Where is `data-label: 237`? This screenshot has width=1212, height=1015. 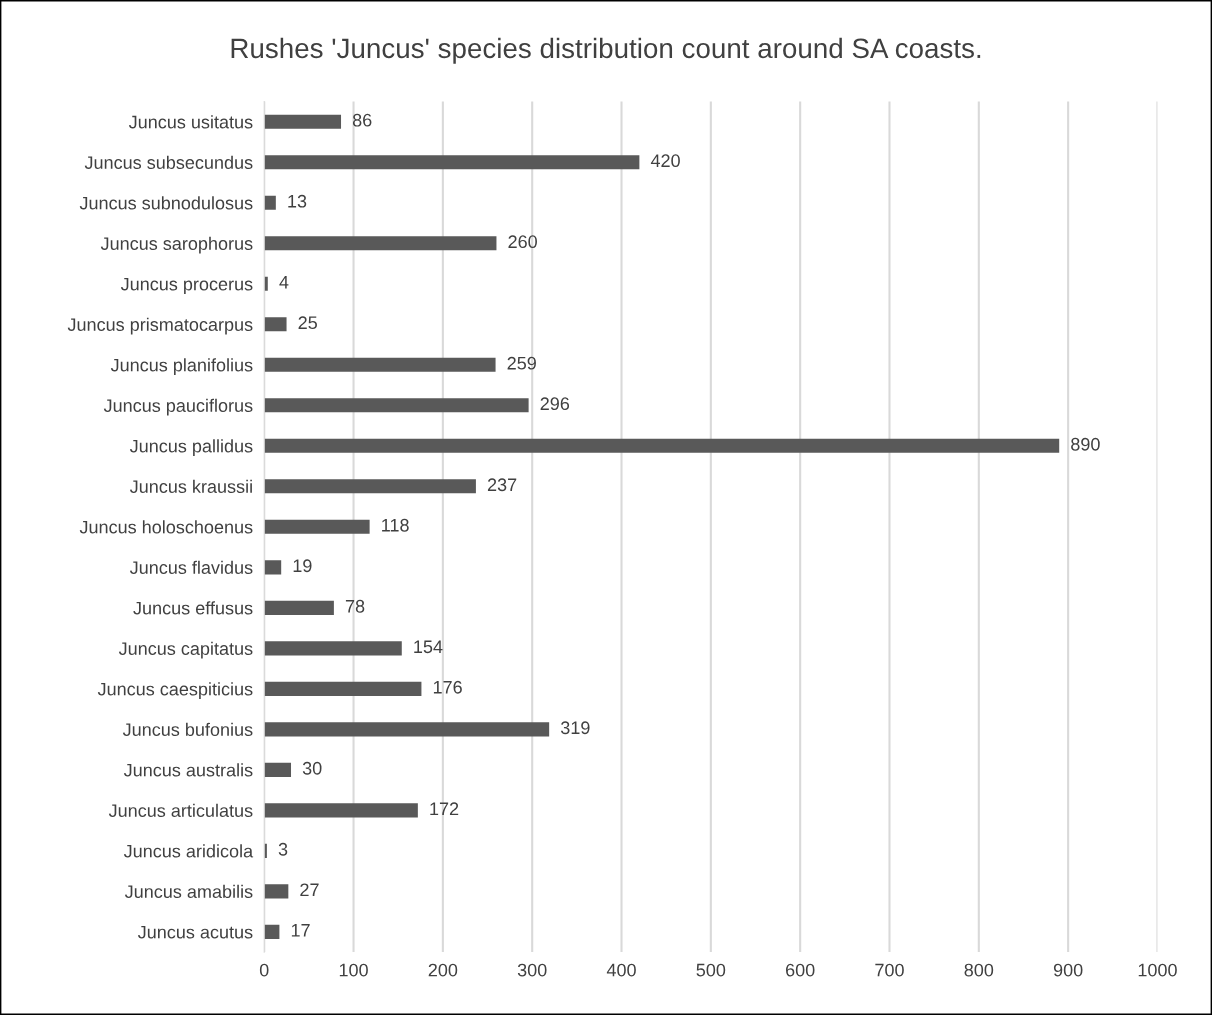
data-label: 237 is located at coordinates (502, 485).